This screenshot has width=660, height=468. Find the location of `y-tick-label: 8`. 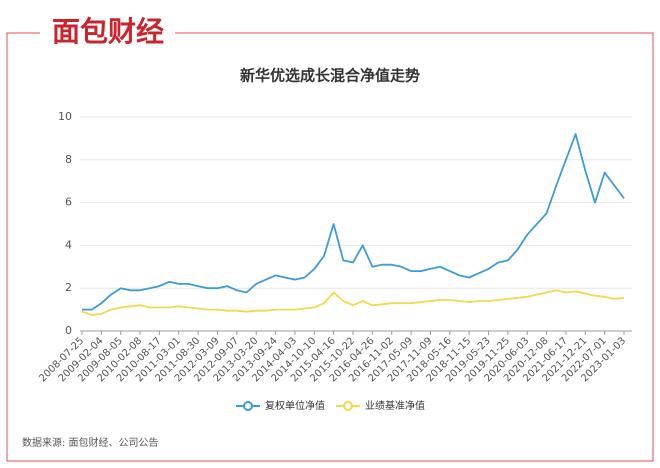

y-tick-label: 8 is located at coordinates (68, 159).